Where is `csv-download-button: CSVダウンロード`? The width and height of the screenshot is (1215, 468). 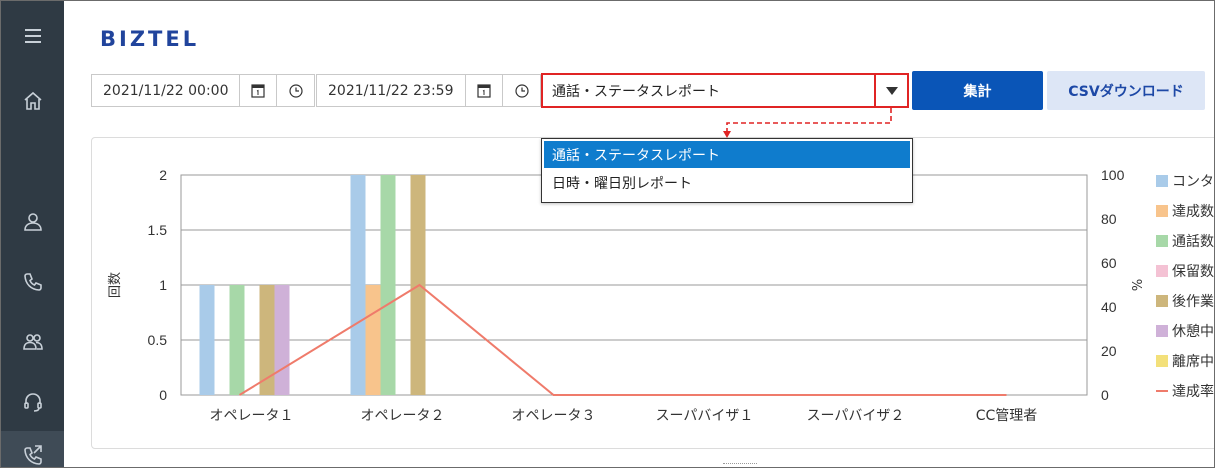
csv-download-button: CSVダウンロード is located at coordinates (1126, 90).